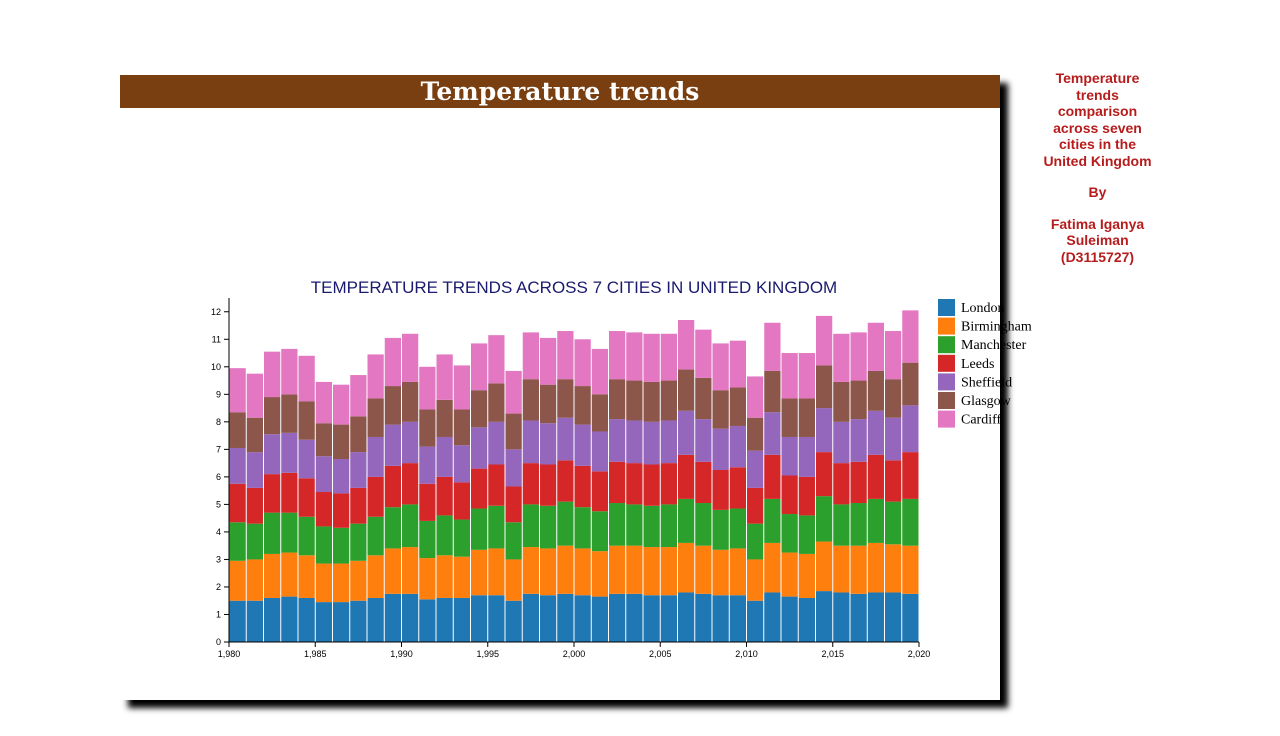  What do you see at coordinates (565, 481) in the screenshot?
I see `bar-leeds-1999` at bounding box center [565, 481].